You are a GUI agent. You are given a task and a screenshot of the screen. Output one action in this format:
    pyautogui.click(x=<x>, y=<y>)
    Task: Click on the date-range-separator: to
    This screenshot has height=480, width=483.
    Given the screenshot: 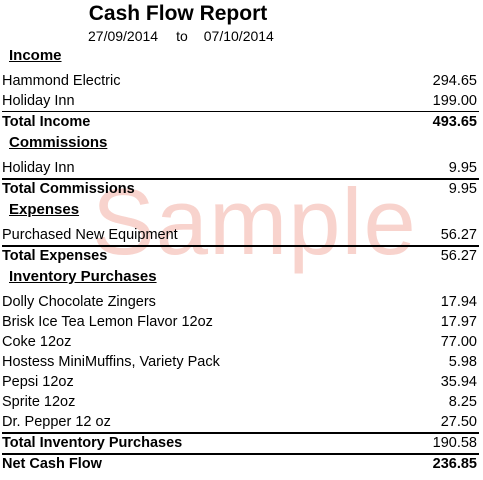 What is the action you would take?
    pyautogui.click(x=182, y=36)
    